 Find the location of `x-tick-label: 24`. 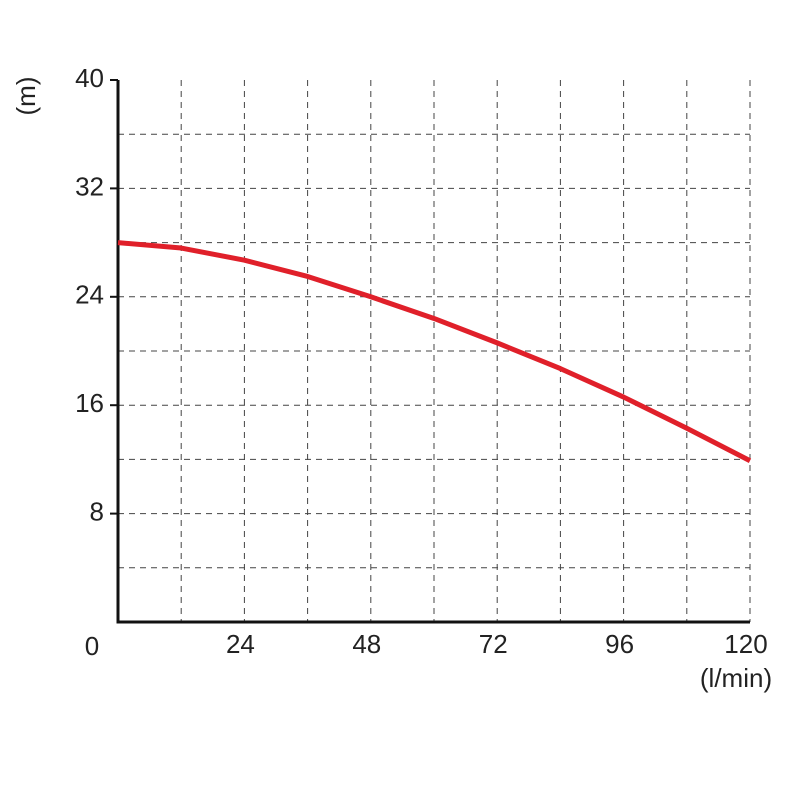

x-tick-label: 24 is located at coordinates (240, 644).